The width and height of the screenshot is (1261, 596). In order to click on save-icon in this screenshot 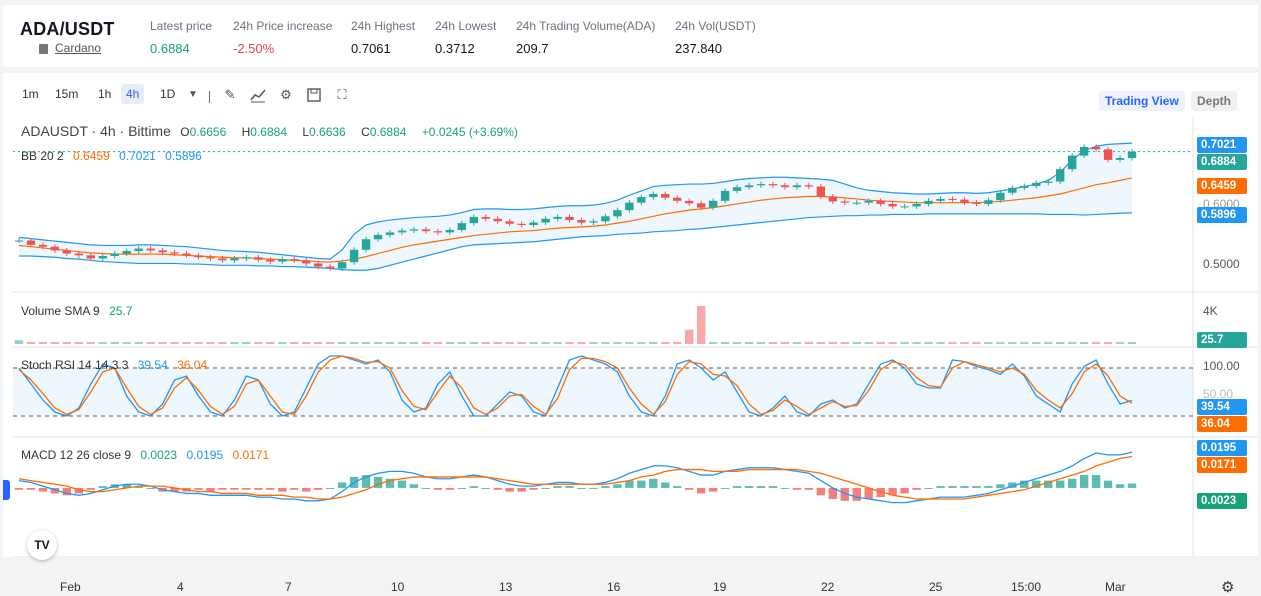, I will do `click(314, 95)`.